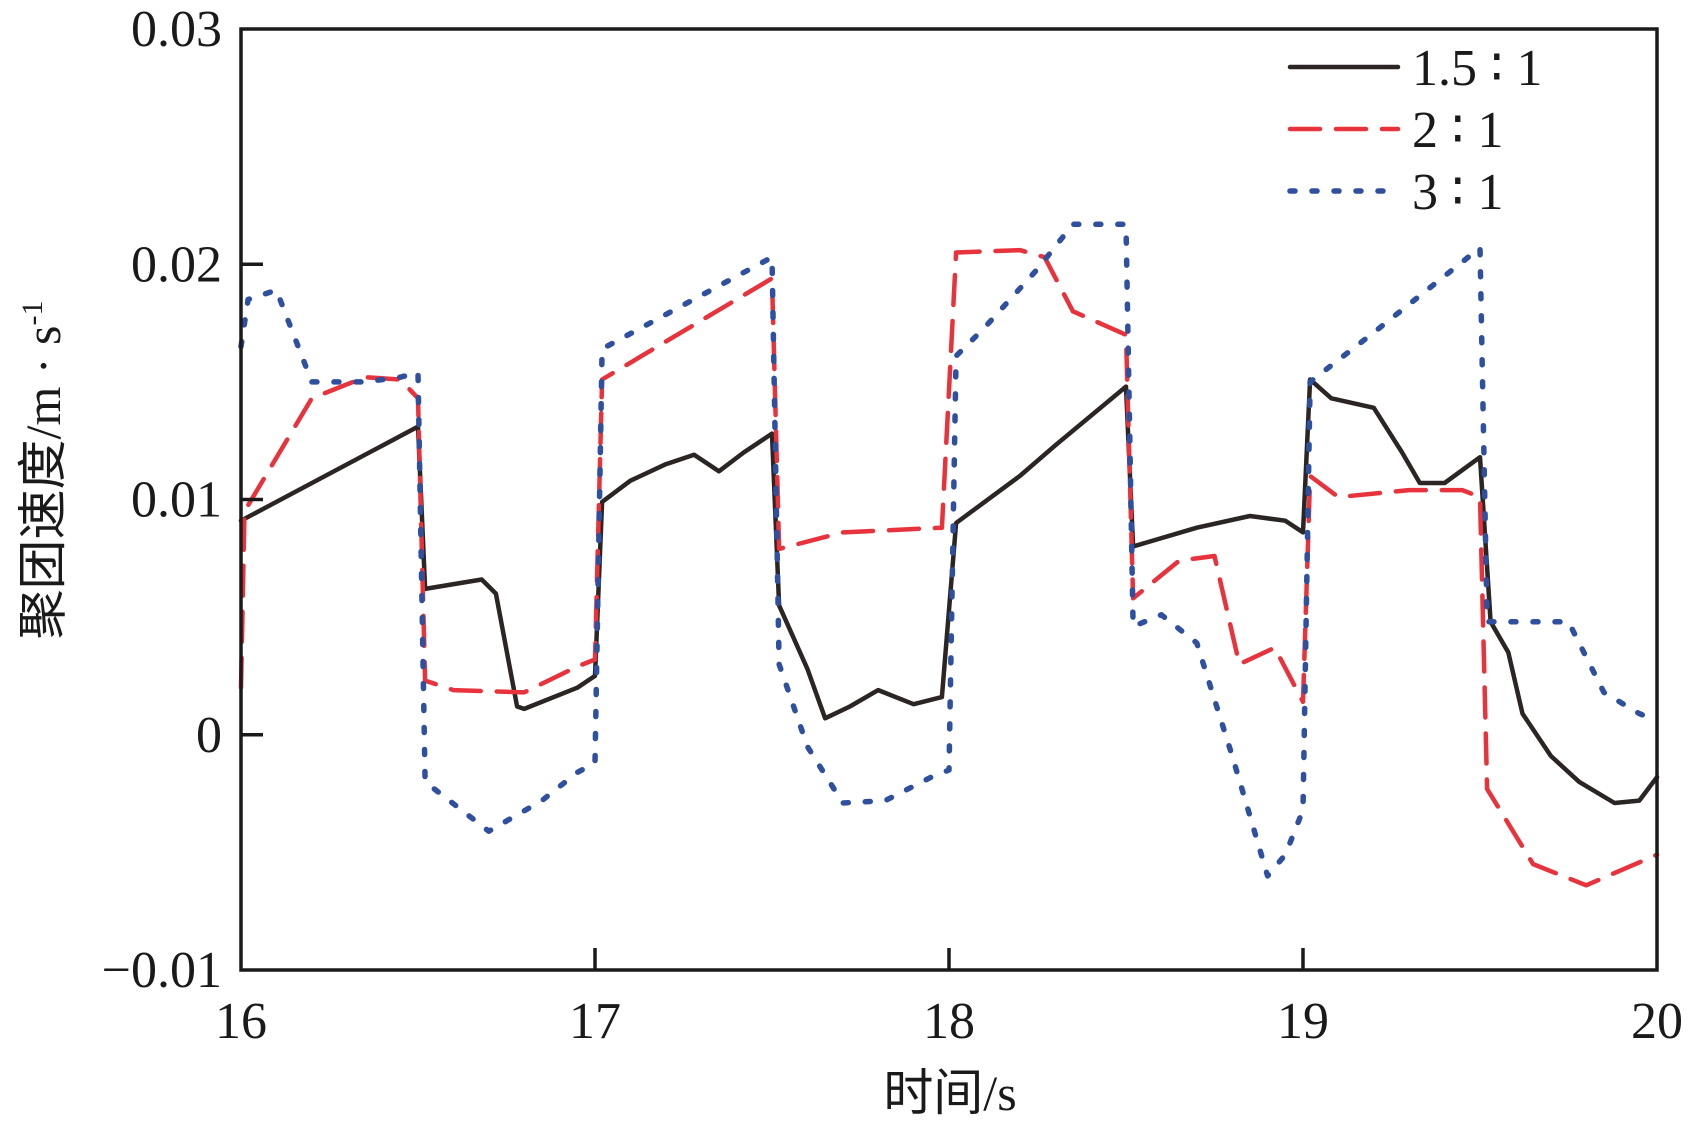 The height and width of the screenshot is (1125, 1697). I want to click on y-tick-label: 0, so click(209, 735).